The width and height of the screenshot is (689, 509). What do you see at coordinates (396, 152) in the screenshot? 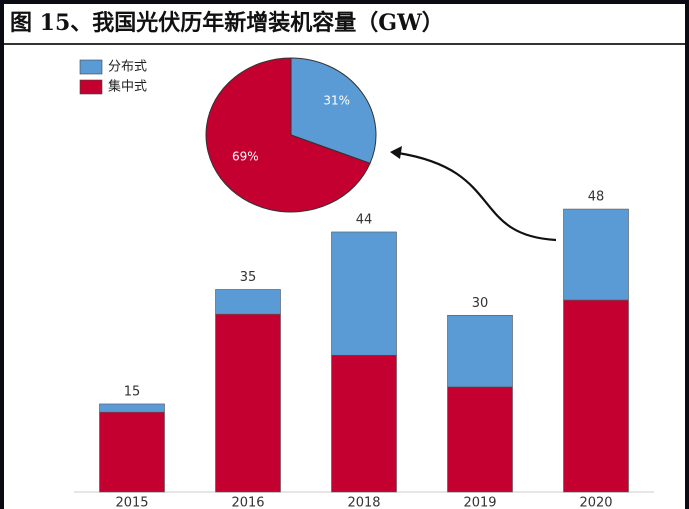
I see `arrow-head` at bounding box center [396, 152].